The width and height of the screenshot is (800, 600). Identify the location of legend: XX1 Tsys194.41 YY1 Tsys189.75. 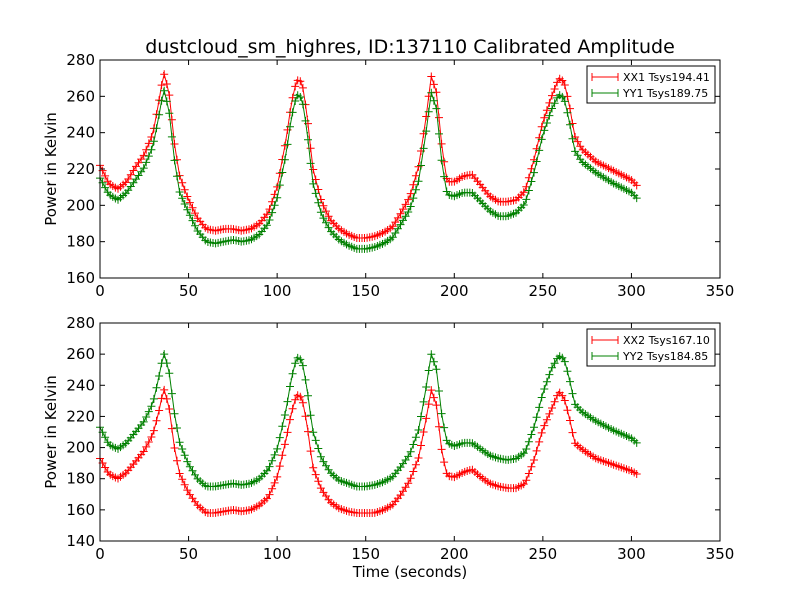
(651, 84).